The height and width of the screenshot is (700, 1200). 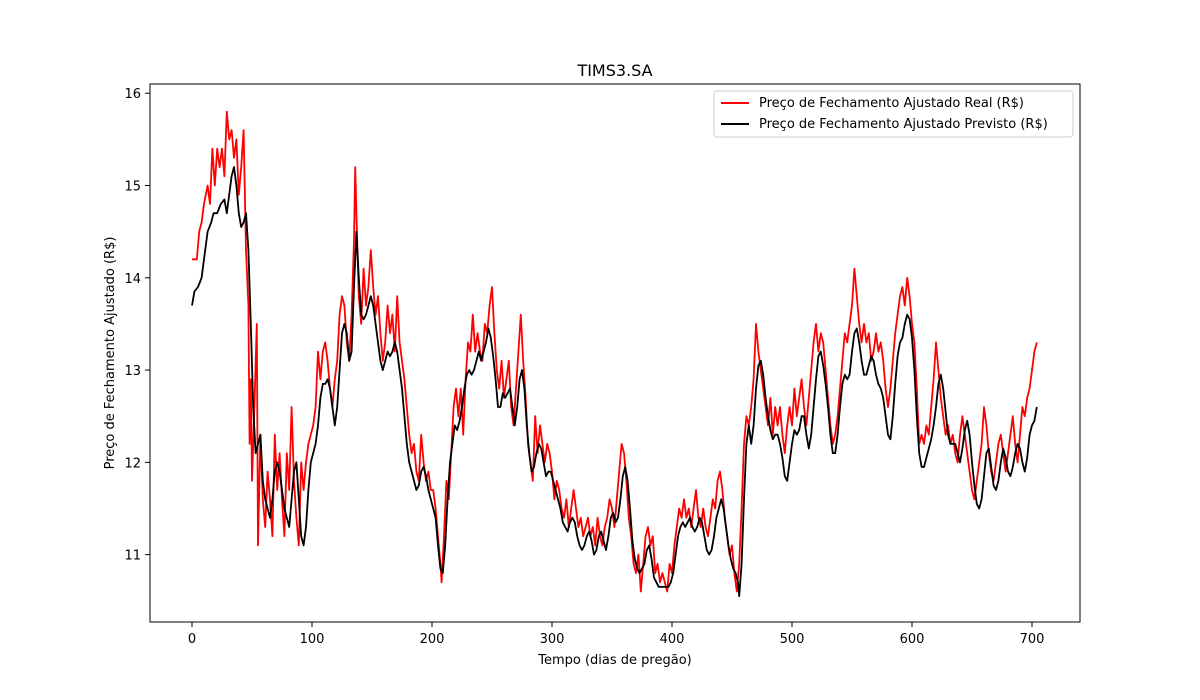 What do you see at coordinates (132, 279) in the screenshot?
I see `y-tick-label: 14` at bounding box center [132, 279].